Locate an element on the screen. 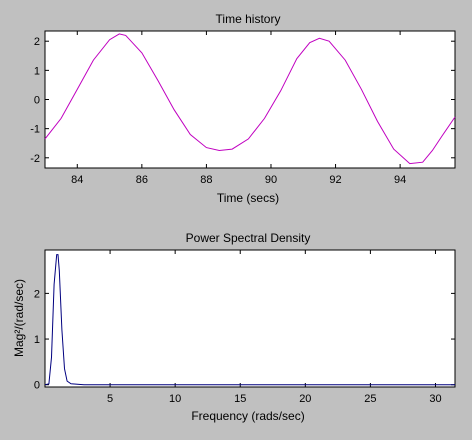 The image size is (472, 440). time-history-title: Time history is located at coordinates (248, 19).